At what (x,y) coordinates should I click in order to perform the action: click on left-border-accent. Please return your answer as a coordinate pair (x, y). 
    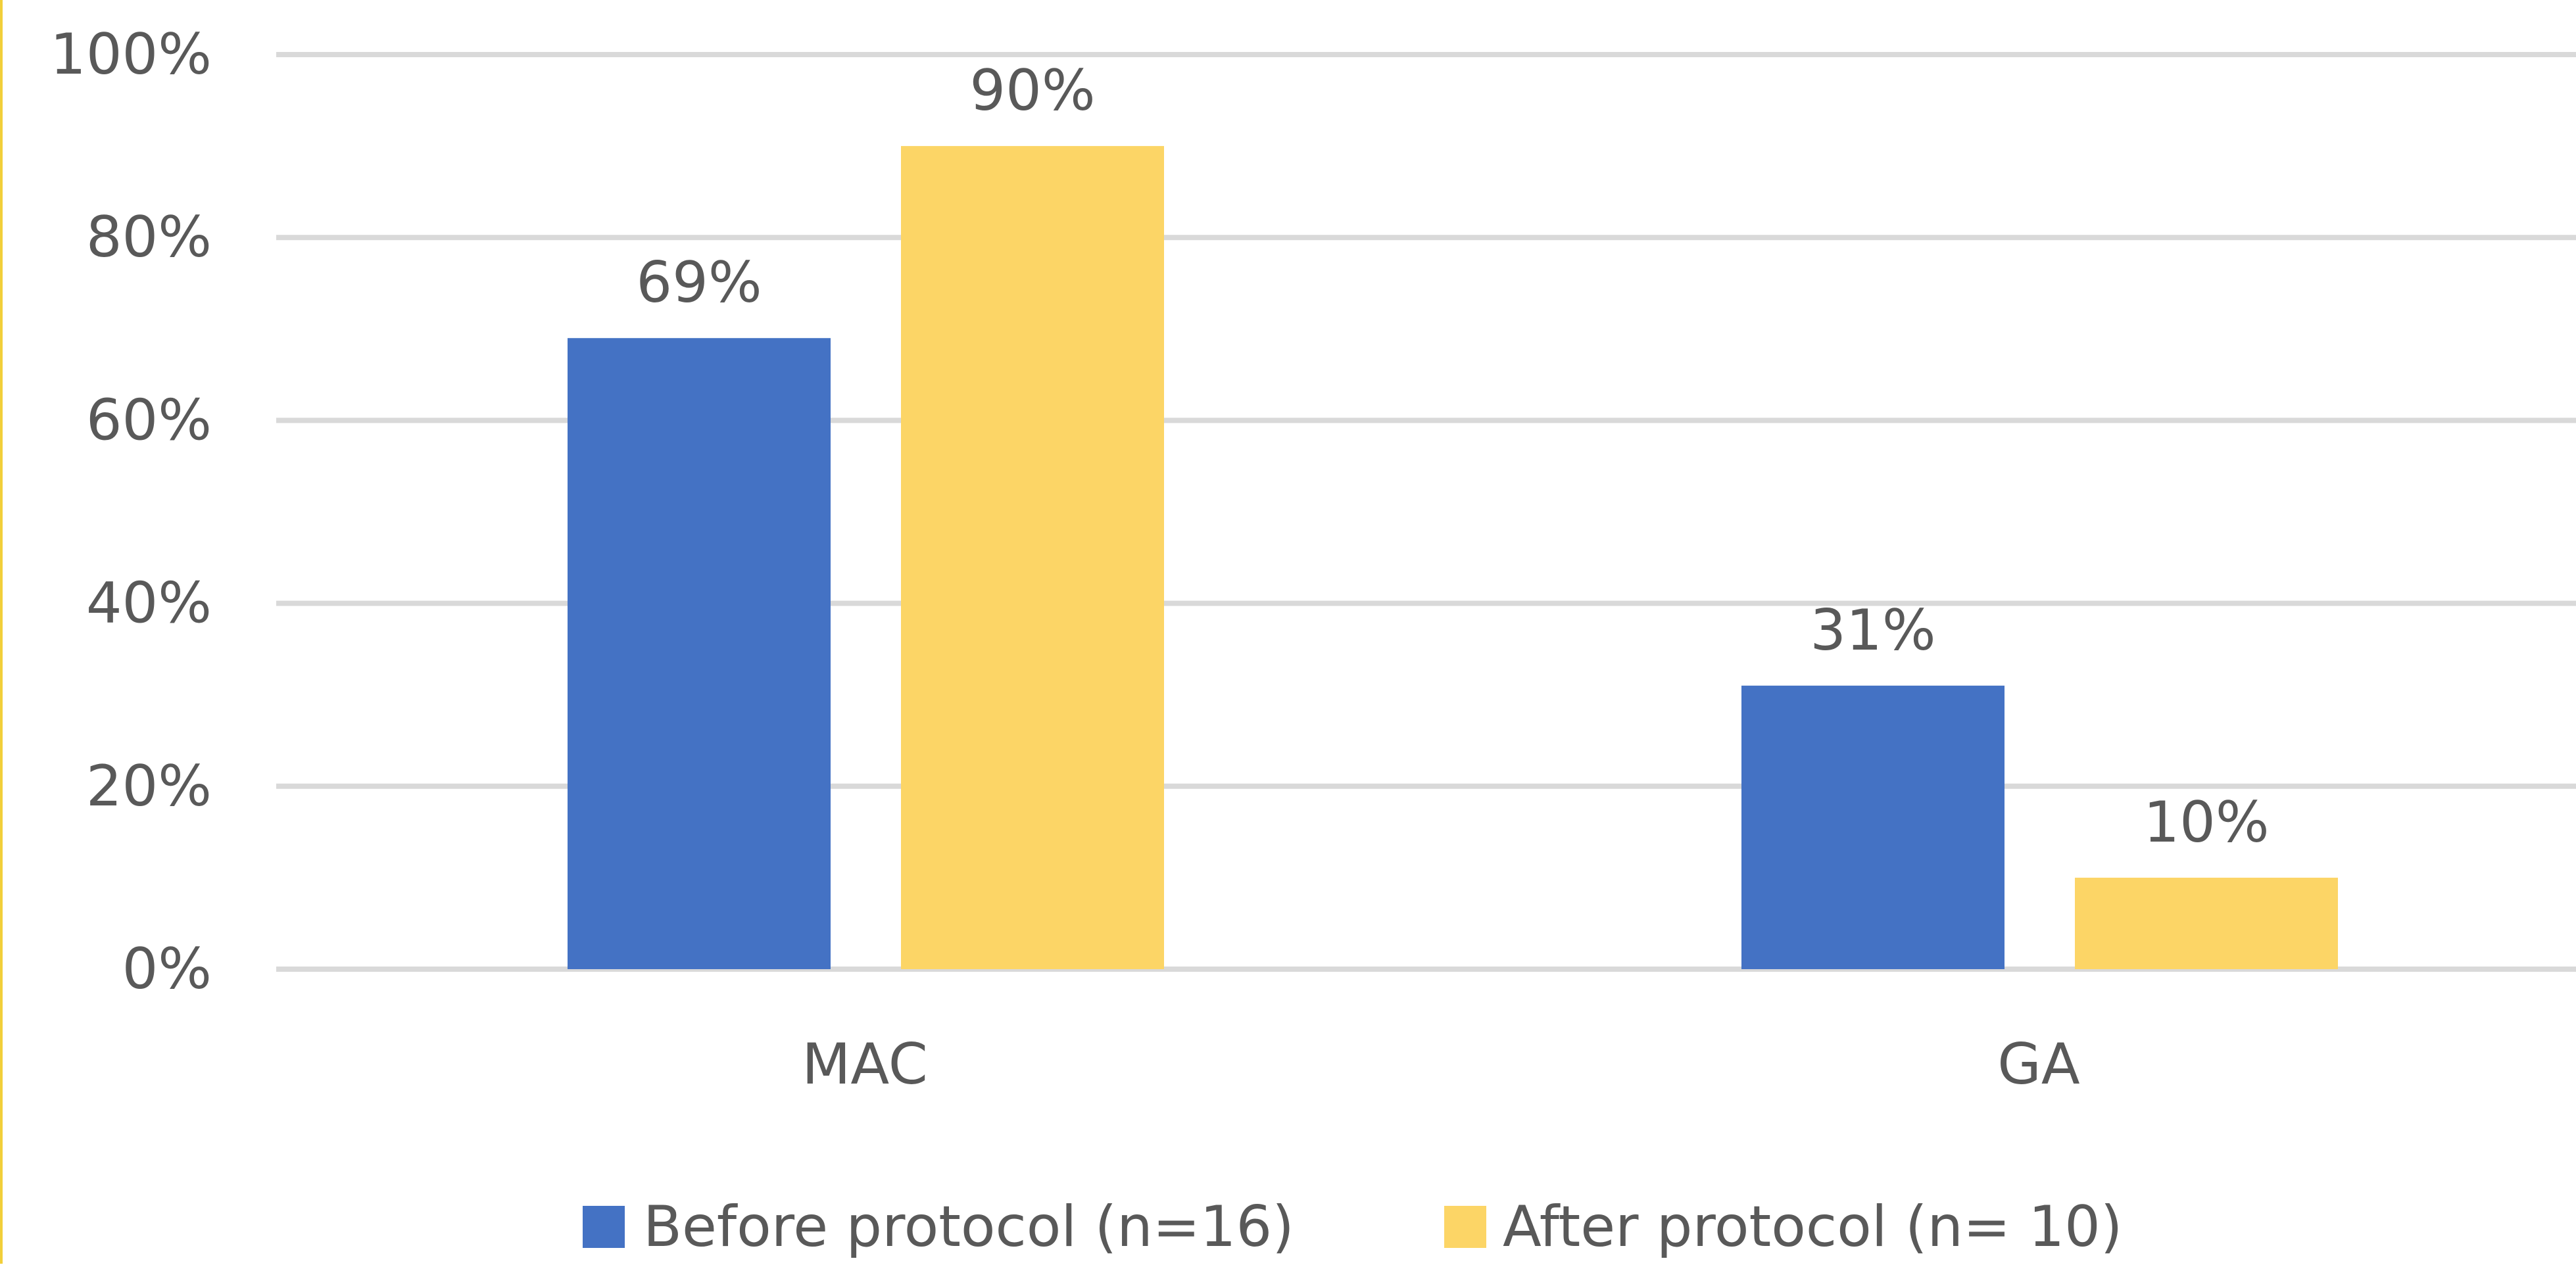
    Looking at the image, I should click on (1, 632).